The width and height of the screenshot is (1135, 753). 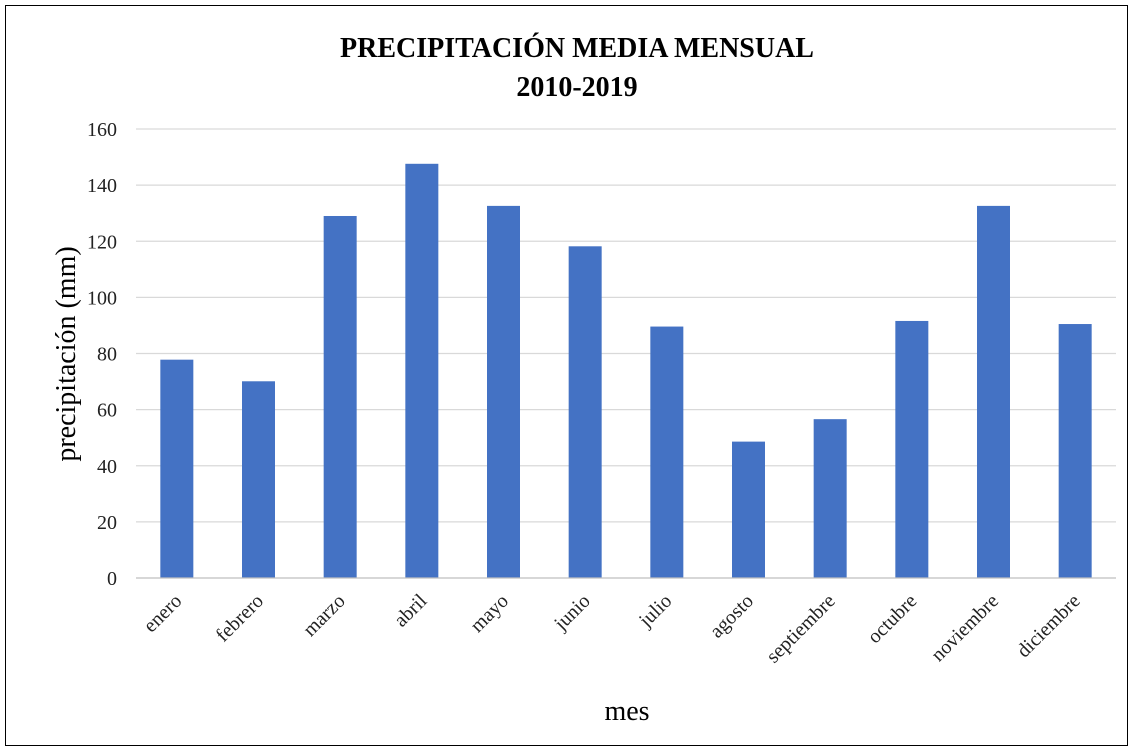 What do you see at coordinates (177, 468) in the screenshot?
I see `bar-enero` at bounding box center [177, 468].